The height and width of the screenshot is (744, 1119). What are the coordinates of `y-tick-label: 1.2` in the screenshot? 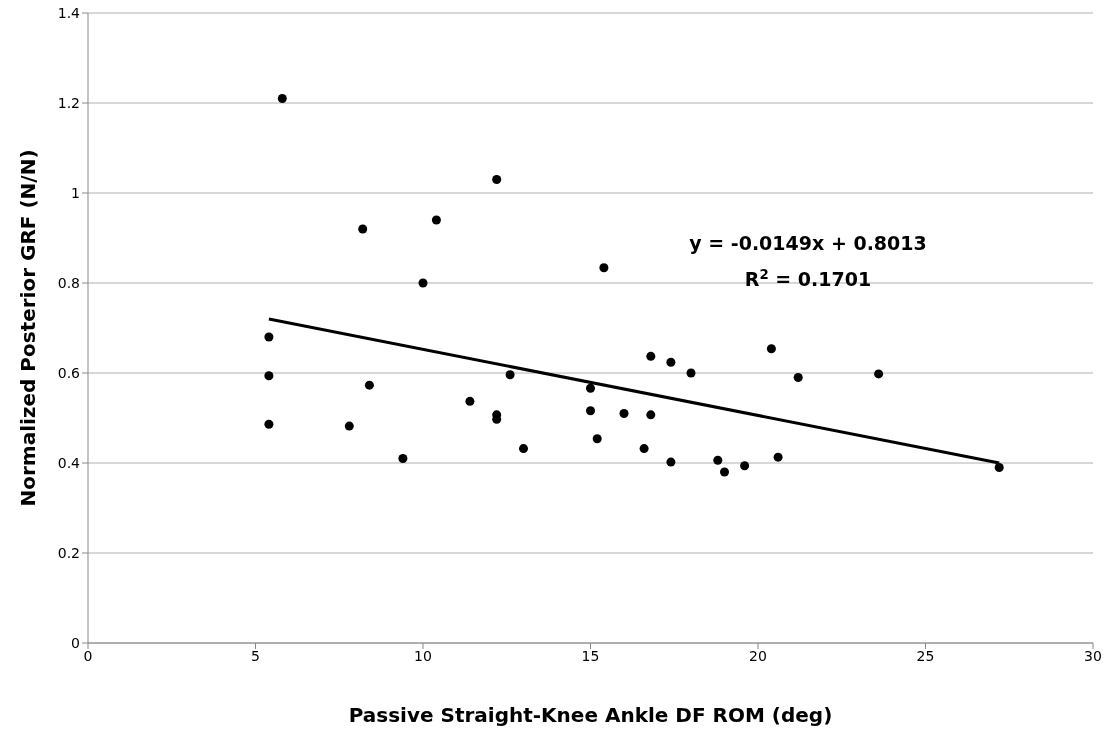 It's located at (68, 102).